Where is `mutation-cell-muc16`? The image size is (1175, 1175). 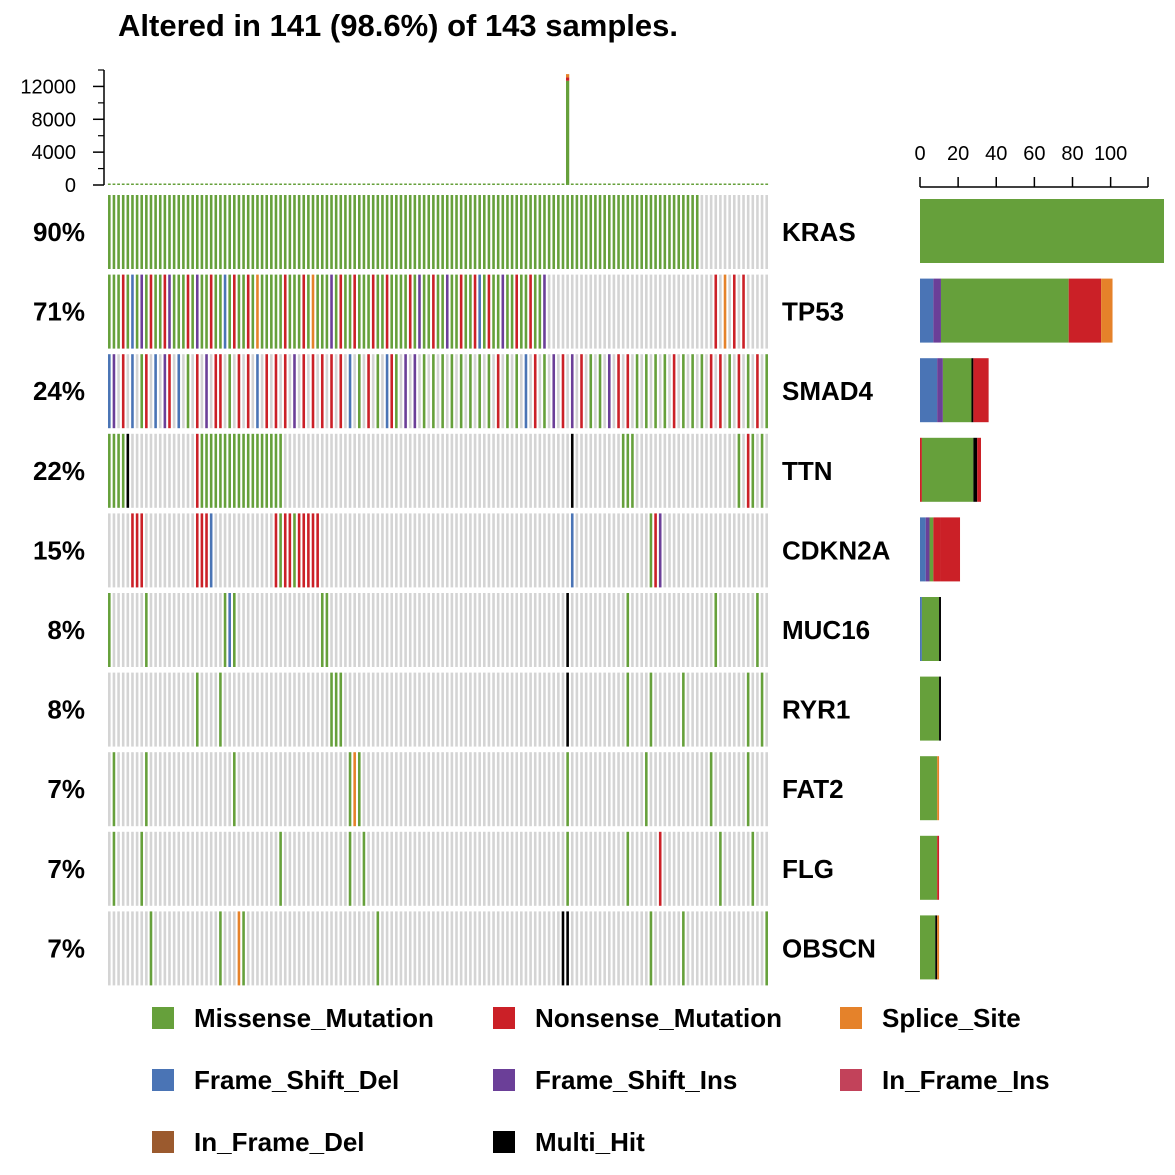 mutation-cell-muc16 is located at coordinates (327, 630).